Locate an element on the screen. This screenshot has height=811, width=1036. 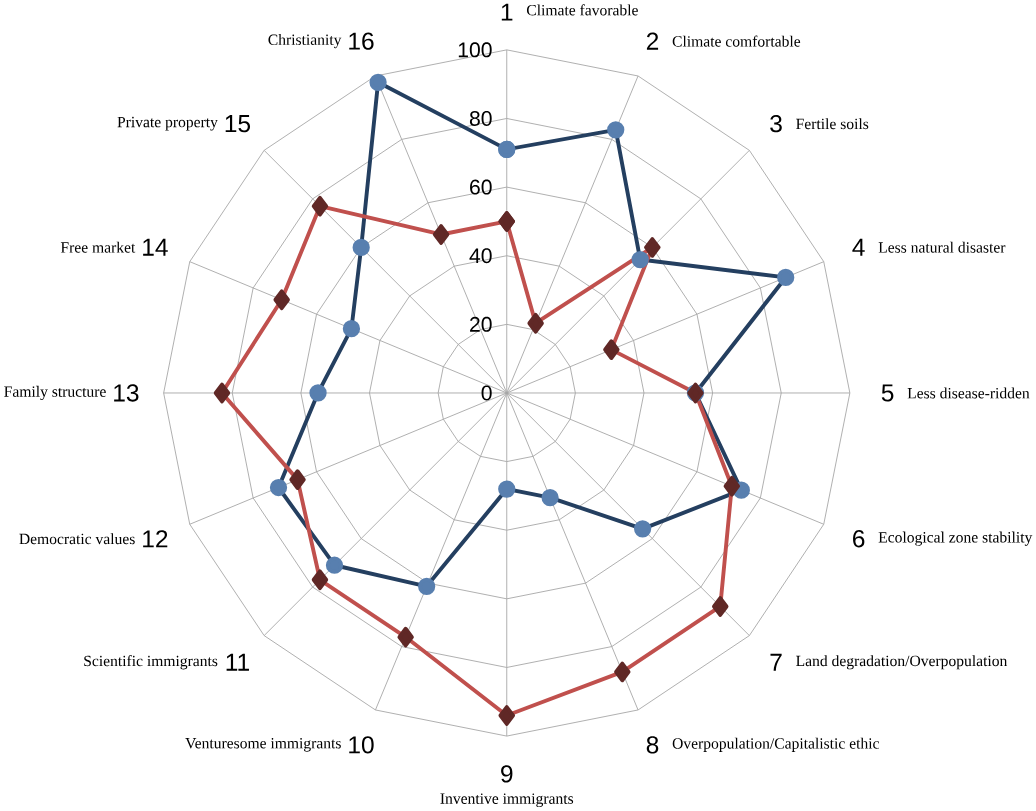
text: Democratic values is located at coordinates (77, 539).